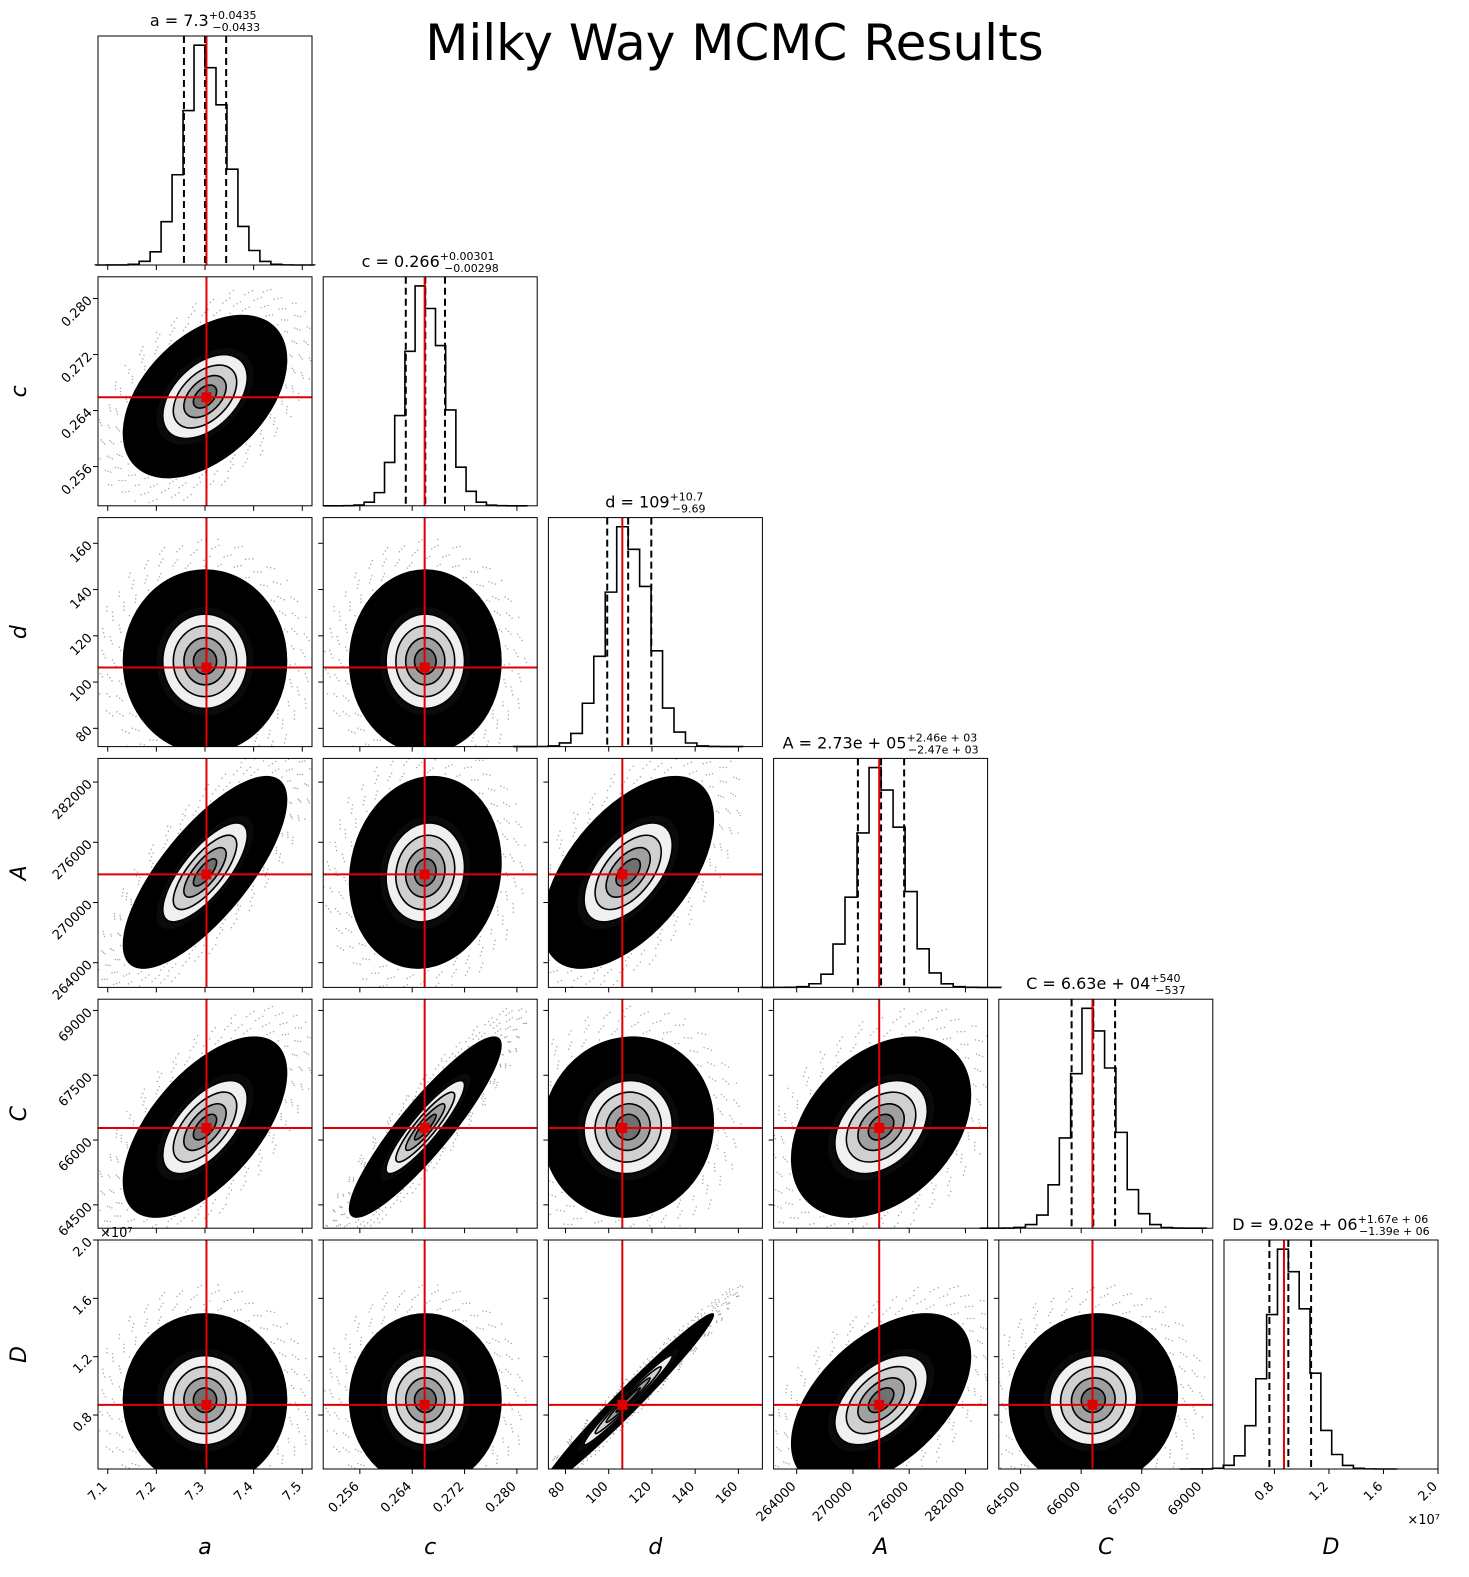  I want to click on x-axis-label-D: D, so click(1331, 1547).